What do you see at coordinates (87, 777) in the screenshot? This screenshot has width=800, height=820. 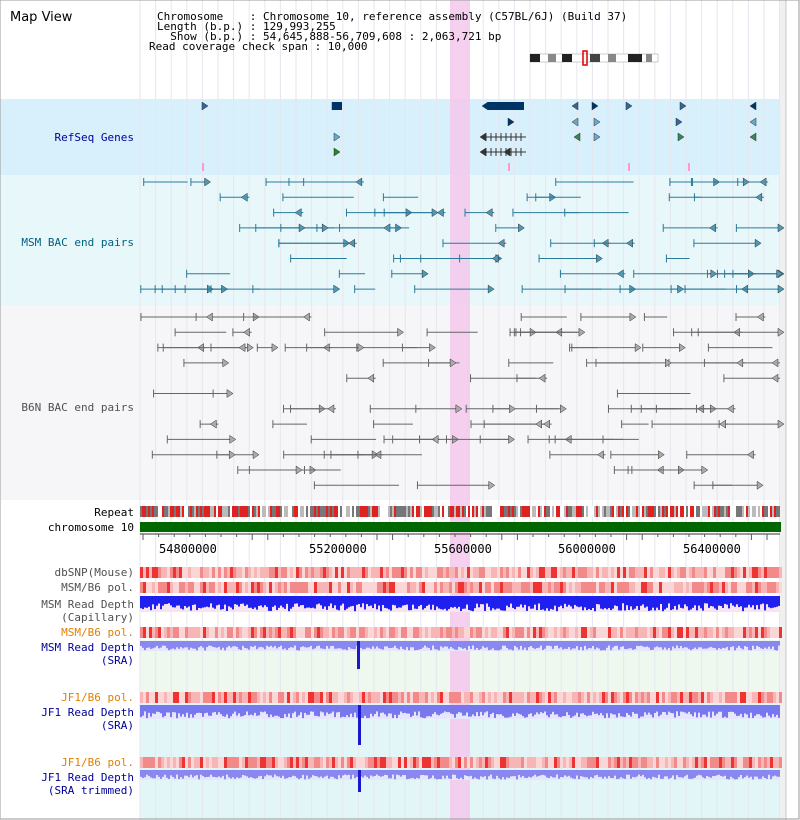 I see `track-label-jf1-depth-trimmed: JF1 Read Depth` at bounding box center [87, 777].